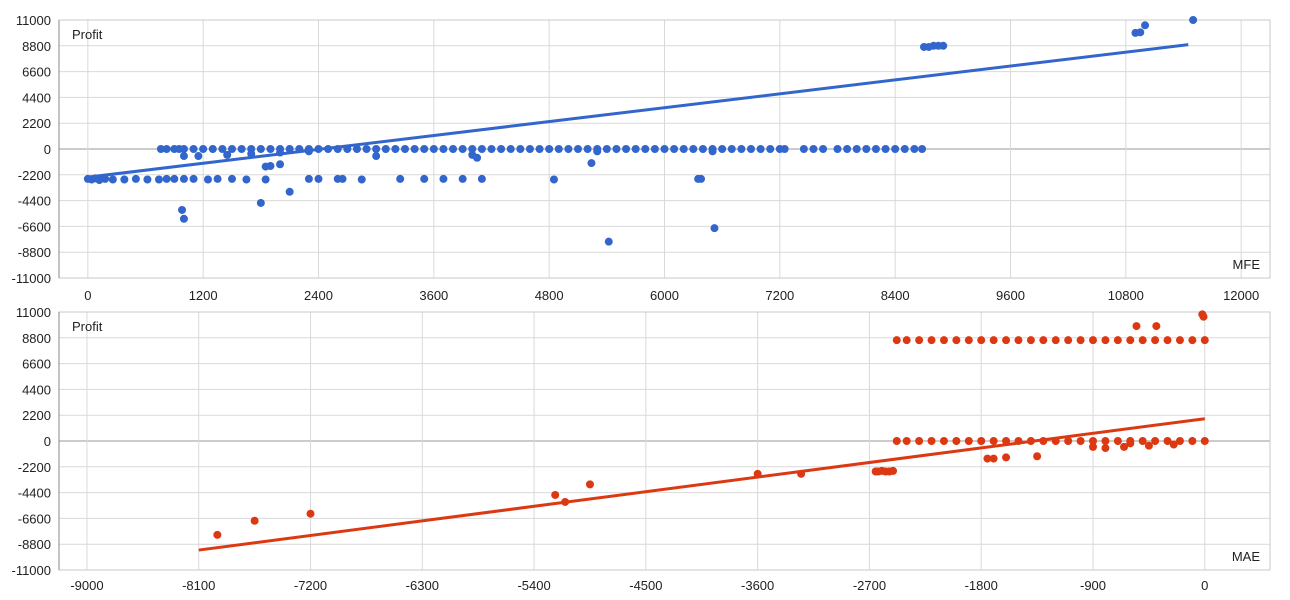 This screenshot has height=600, width=1290. I want to click on mfe-xtick-label: 2400, so click(318, 295).